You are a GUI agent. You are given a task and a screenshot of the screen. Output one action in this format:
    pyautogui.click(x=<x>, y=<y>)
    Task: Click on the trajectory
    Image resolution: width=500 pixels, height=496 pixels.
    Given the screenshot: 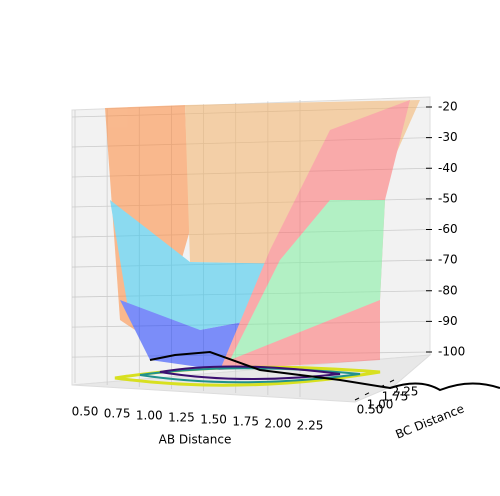 What is the action you would take?
    pyautogui.click(x=324, y=371)
    